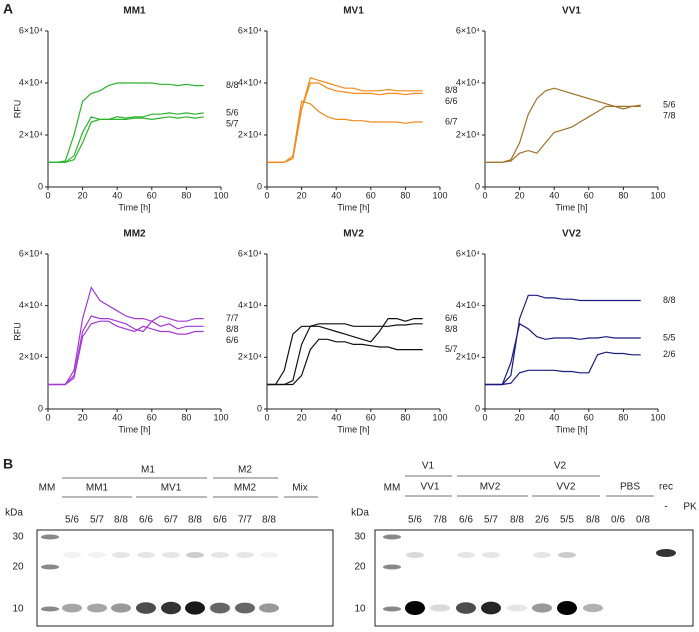 Image resolution: width=699 pixels, height=632 pixels. Describe the element at coordinates (245, 520) in the screenshot. I see `lane-label: 7/7` at that location.